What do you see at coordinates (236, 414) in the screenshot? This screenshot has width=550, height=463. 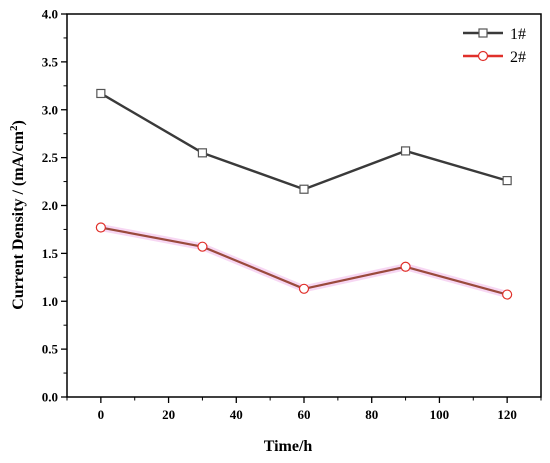 I see `x-tick-label: 40` at bounding box center [236, 414].